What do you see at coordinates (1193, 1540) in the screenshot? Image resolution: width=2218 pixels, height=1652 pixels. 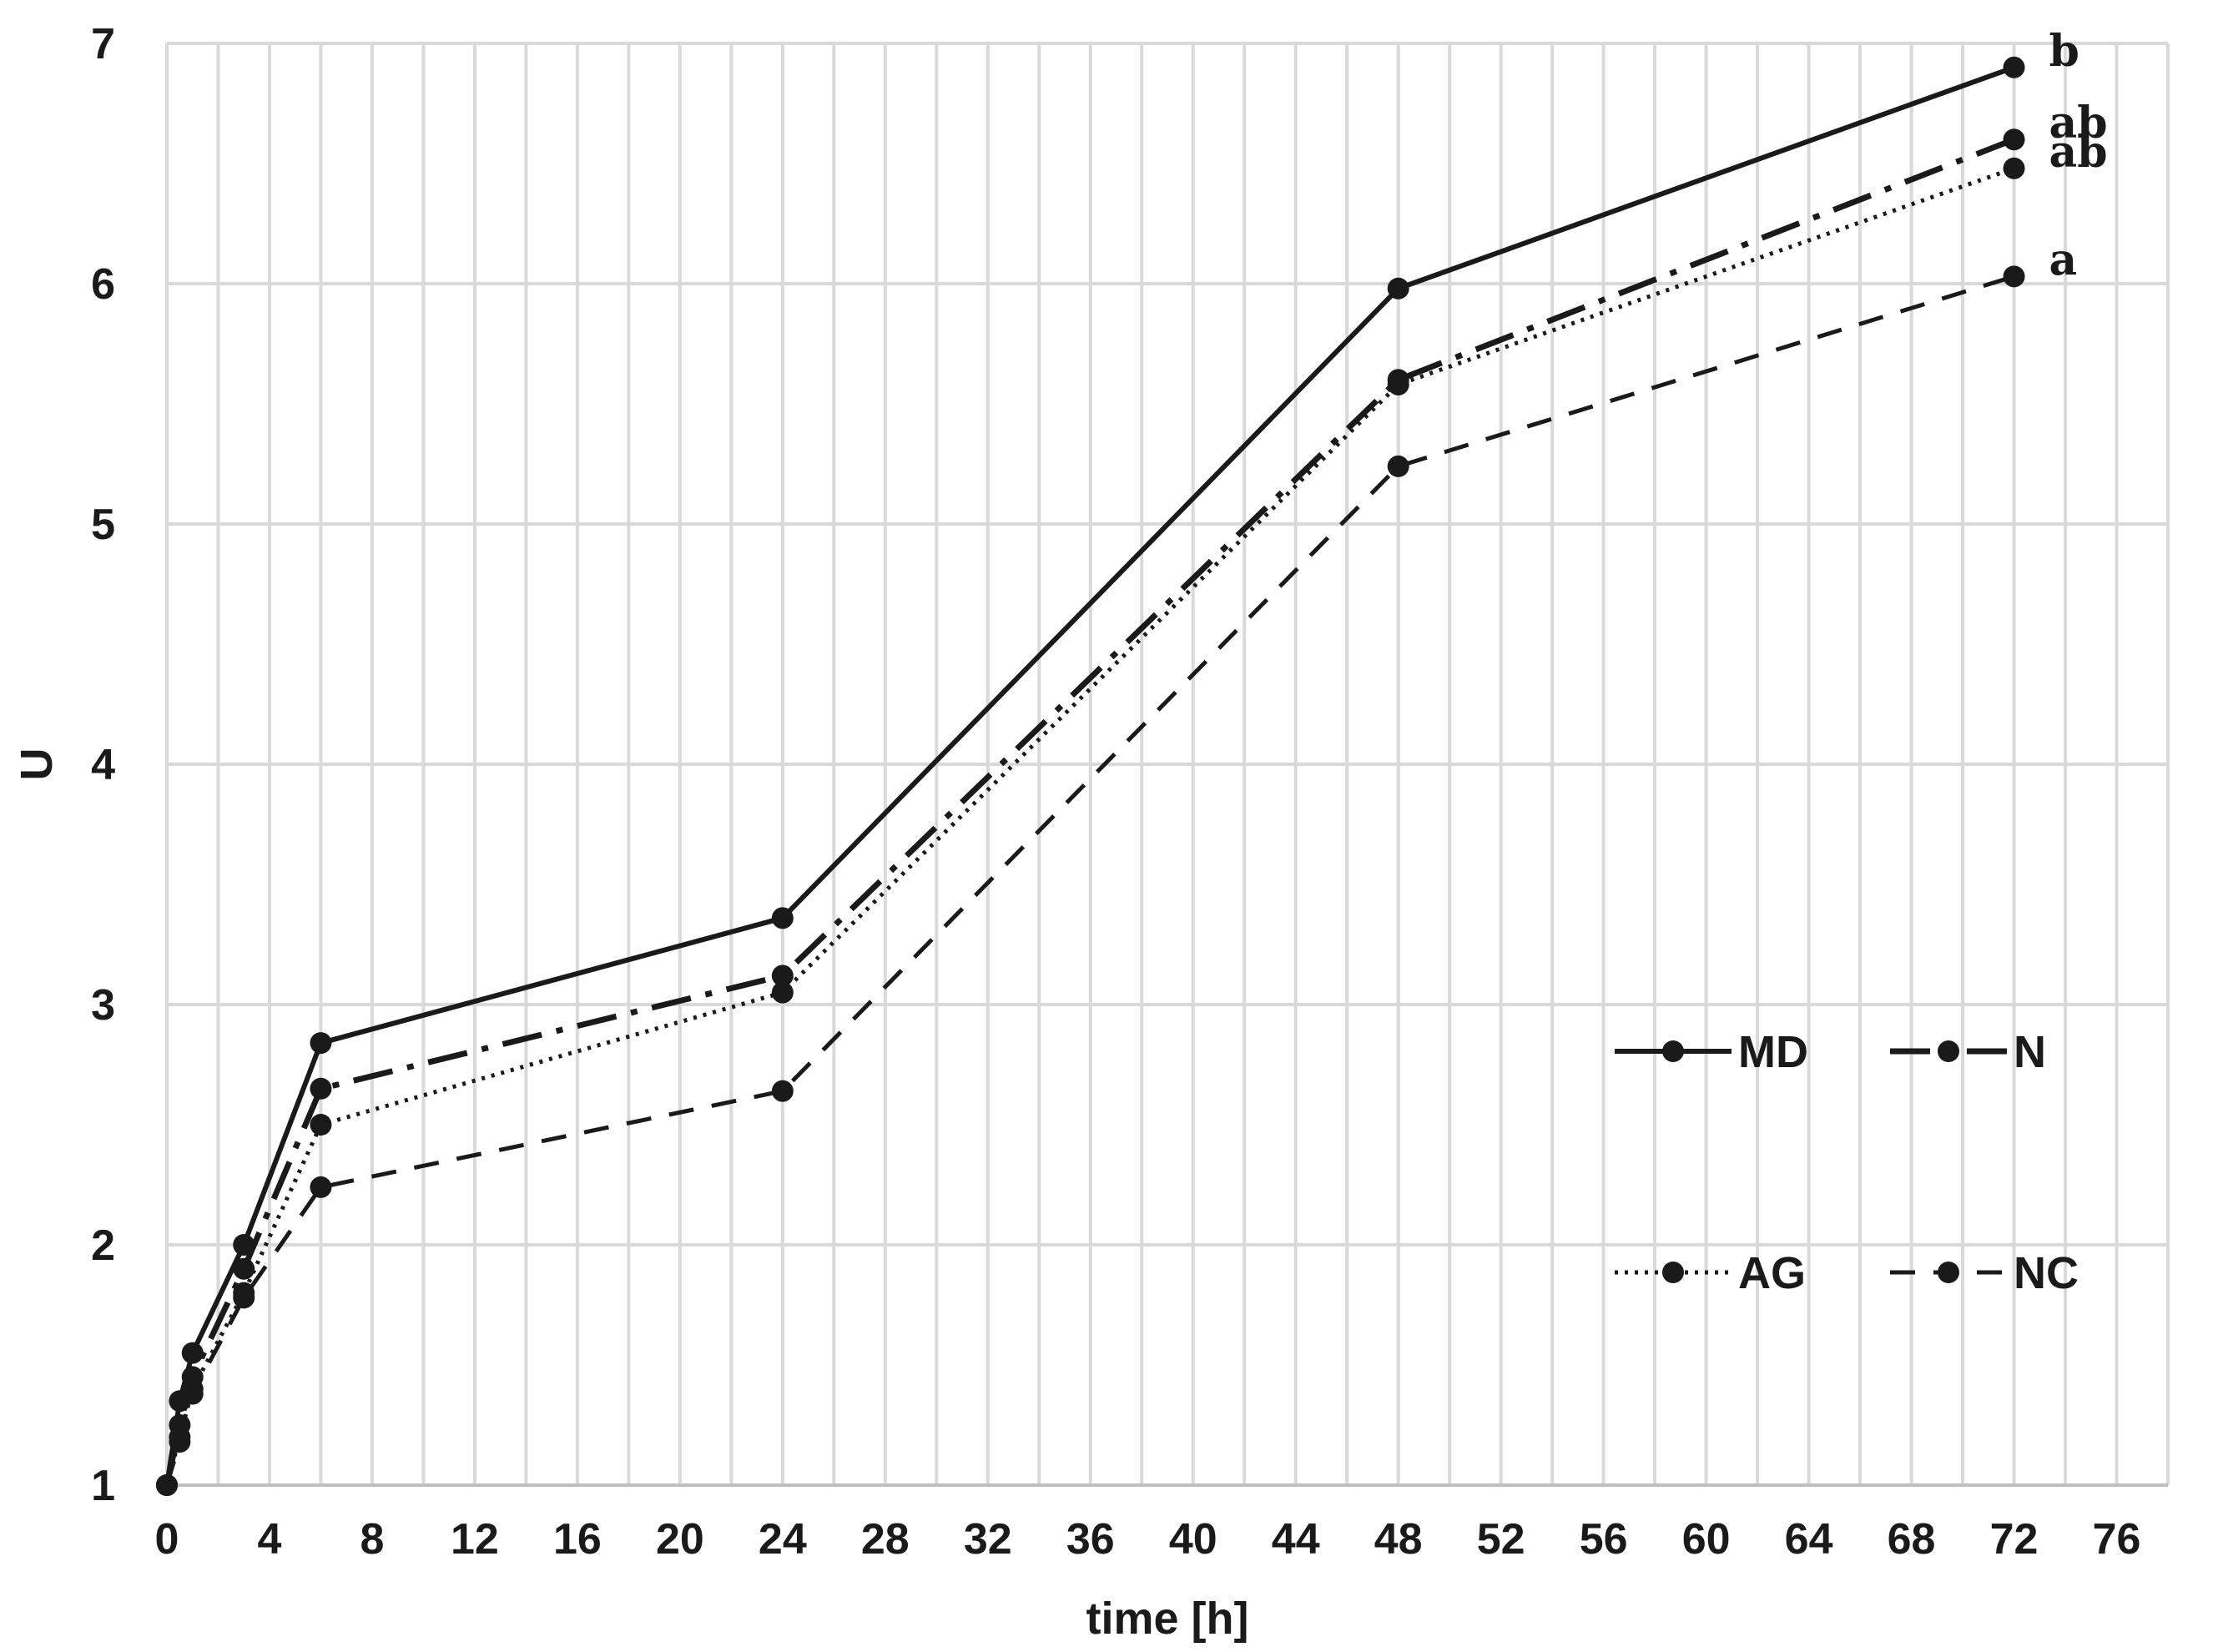 I see `x-tick-label: 40` at bounding box center [1193, 1540].